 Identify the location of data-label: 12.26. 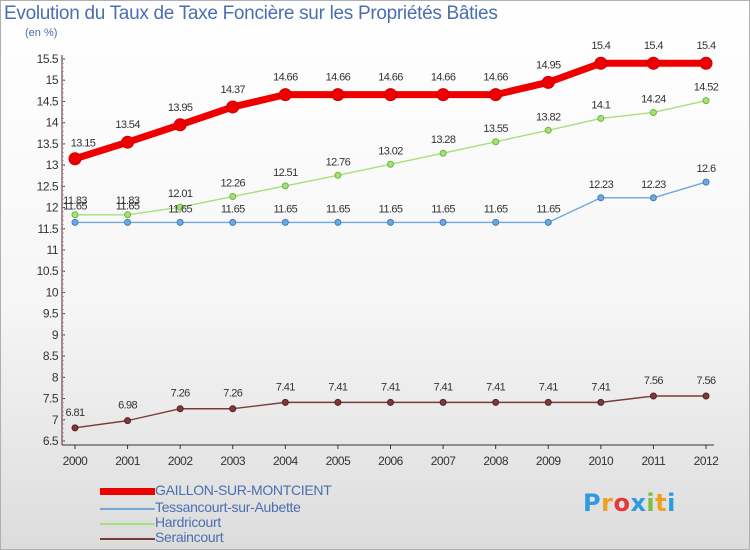
(232, 184).